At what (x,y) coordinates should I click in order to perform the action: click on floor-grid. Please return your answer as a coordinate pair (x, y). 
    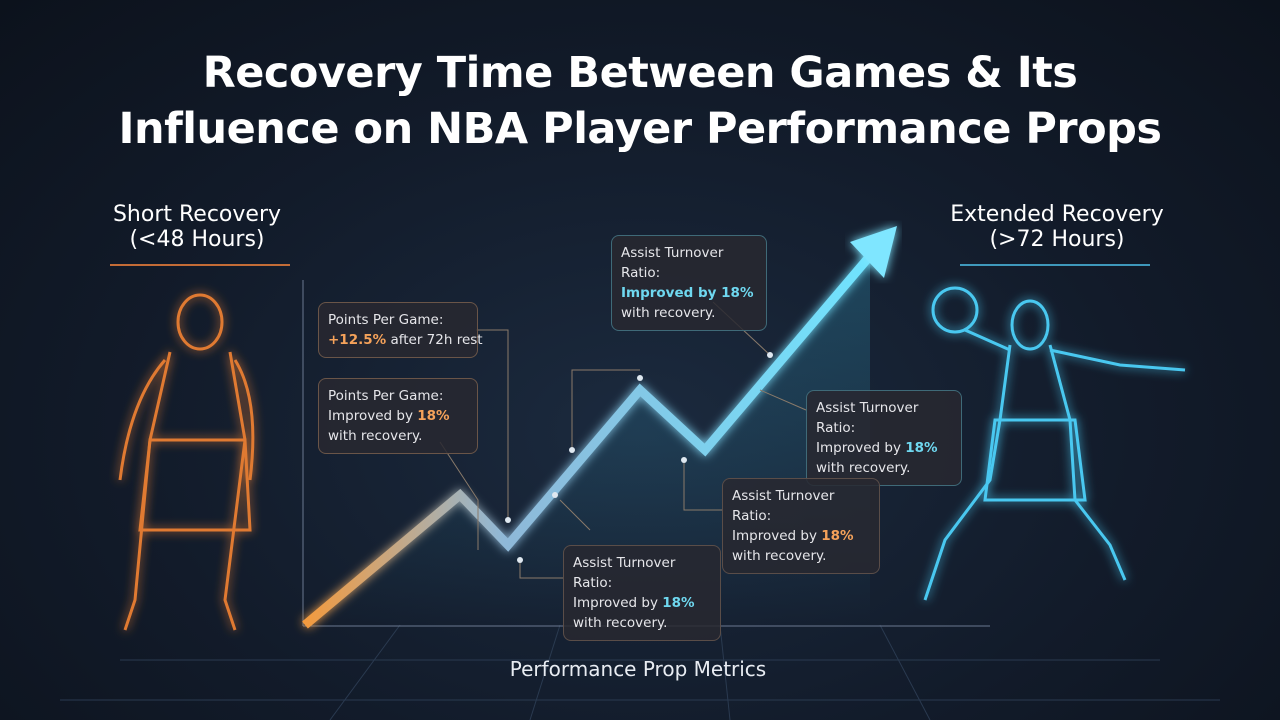
    Looking at the image, I should click on (640, 672).